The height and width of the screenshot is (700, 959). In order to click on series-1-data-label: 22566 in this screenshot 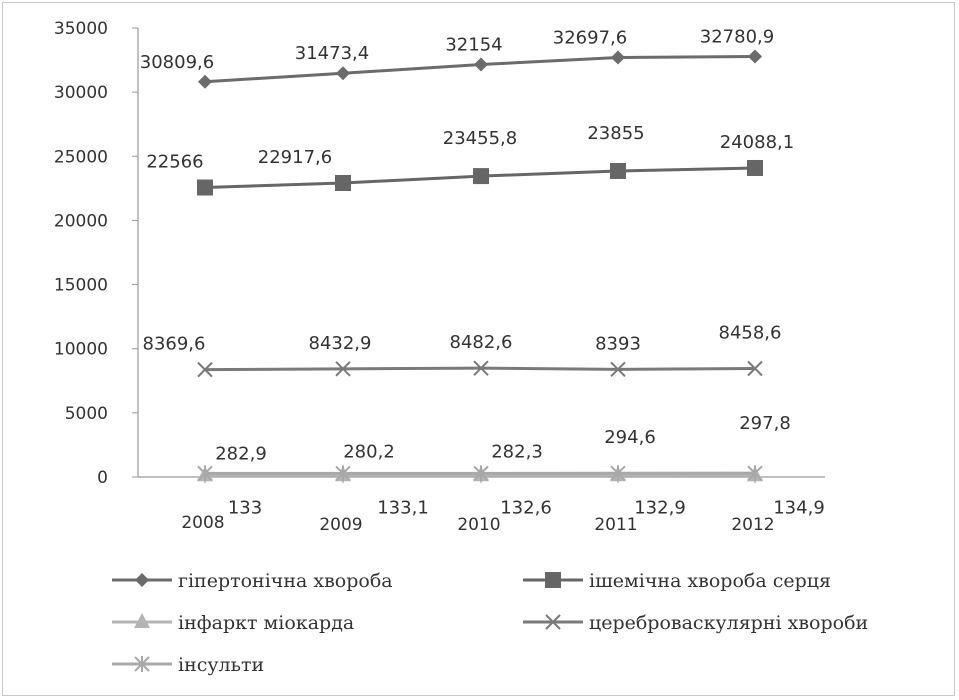, I will do `click(174, 162)`.